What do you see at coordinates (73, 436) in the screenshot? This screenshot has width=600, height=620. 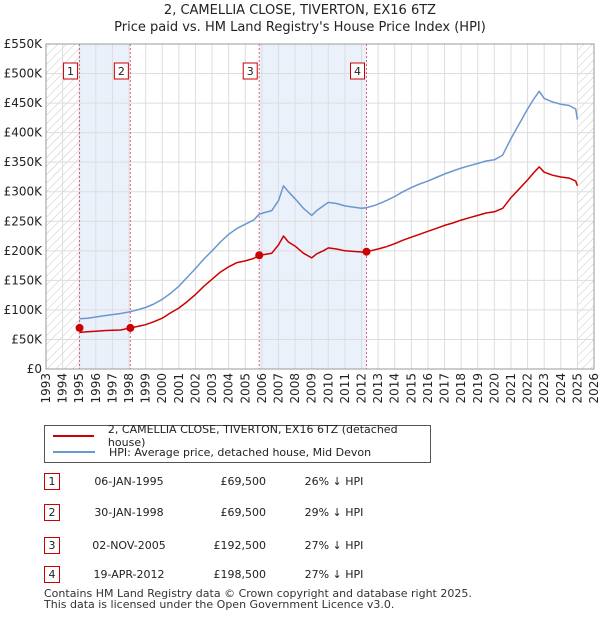 I see `legend-swatch-sold` at bounding box center [73, 436].